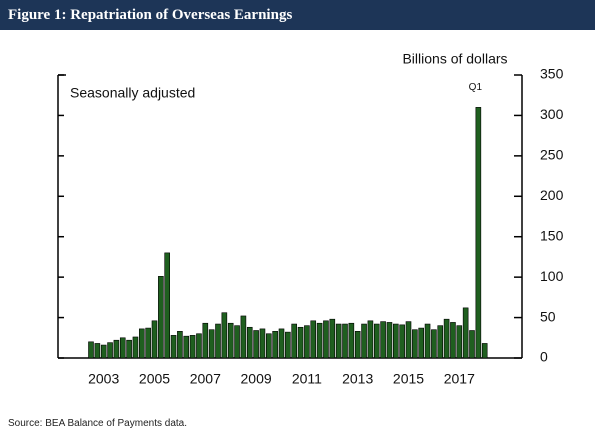 The height and width of the screenshot is (434, 595). What do you see at coordinates (132, 93) in the screenshot?
I see `annotation: Seasonally adjusted` at bounding box center [132, 93].